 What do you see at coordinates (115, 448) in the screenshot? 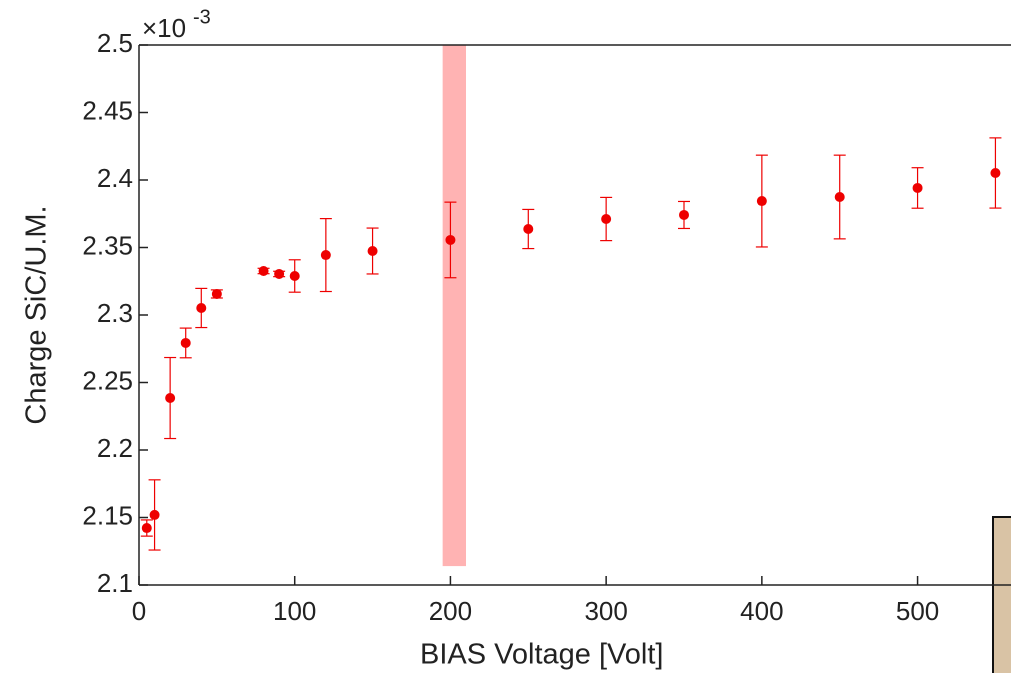
I see `y-tick-label: 2.2` at bounding box center [115, 448].